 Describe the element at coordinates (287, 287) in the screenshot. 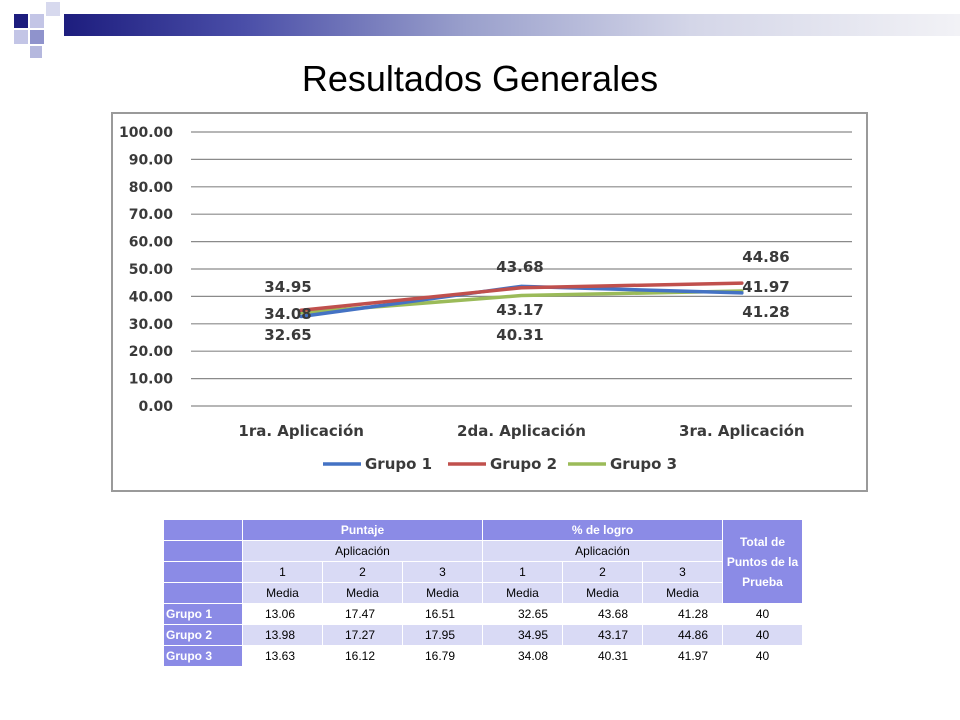

I see `data-label: 34.95` at that location.